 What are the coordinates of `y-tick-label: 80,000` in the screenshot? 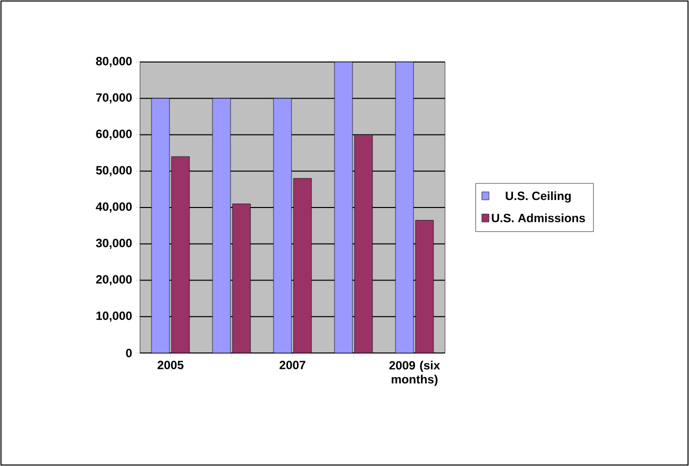 It's located at (114, 62).